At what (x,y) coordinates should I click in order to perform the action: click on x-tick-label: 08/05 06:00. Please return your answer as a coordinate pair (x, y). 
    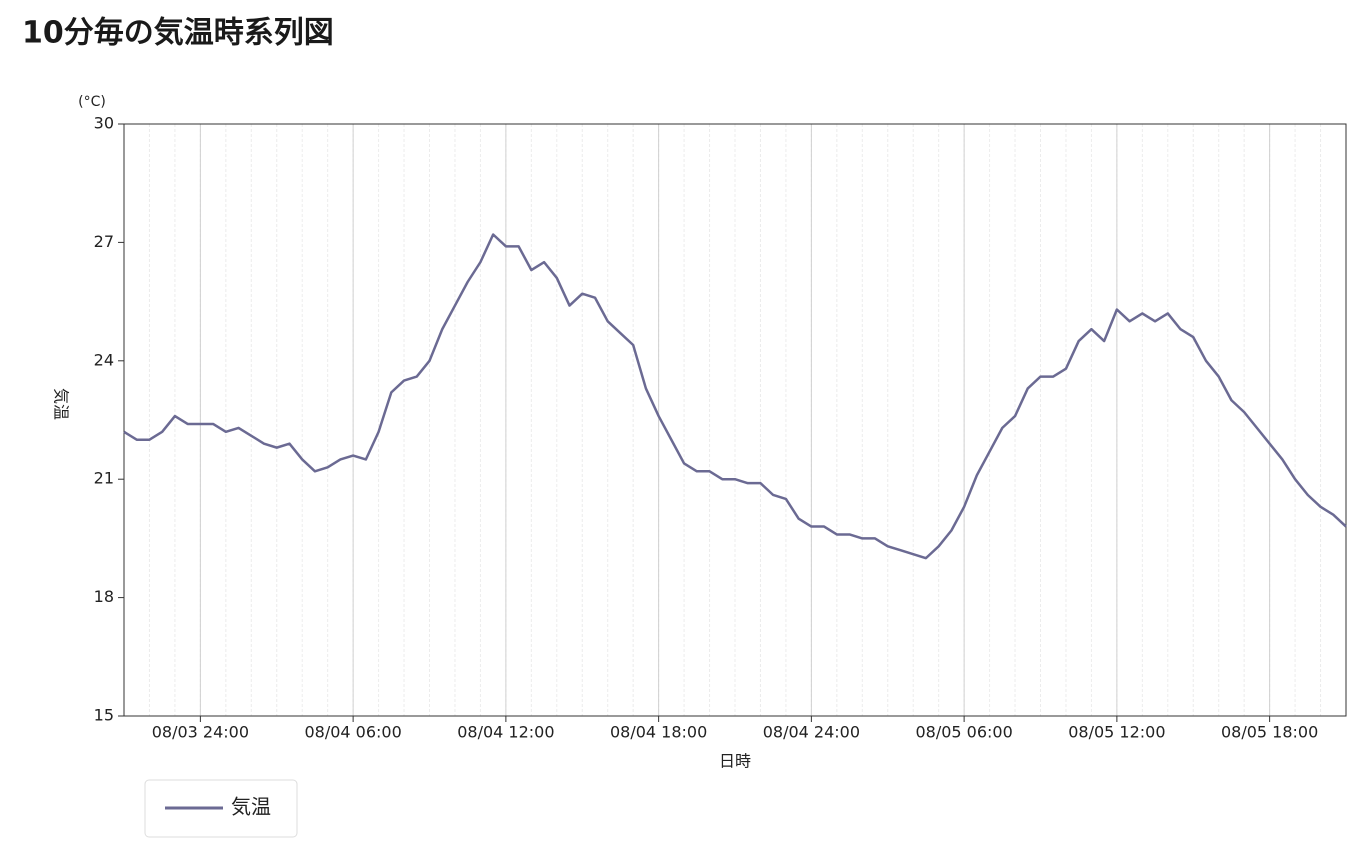
    Looking at the image, I should click on (963, 732).